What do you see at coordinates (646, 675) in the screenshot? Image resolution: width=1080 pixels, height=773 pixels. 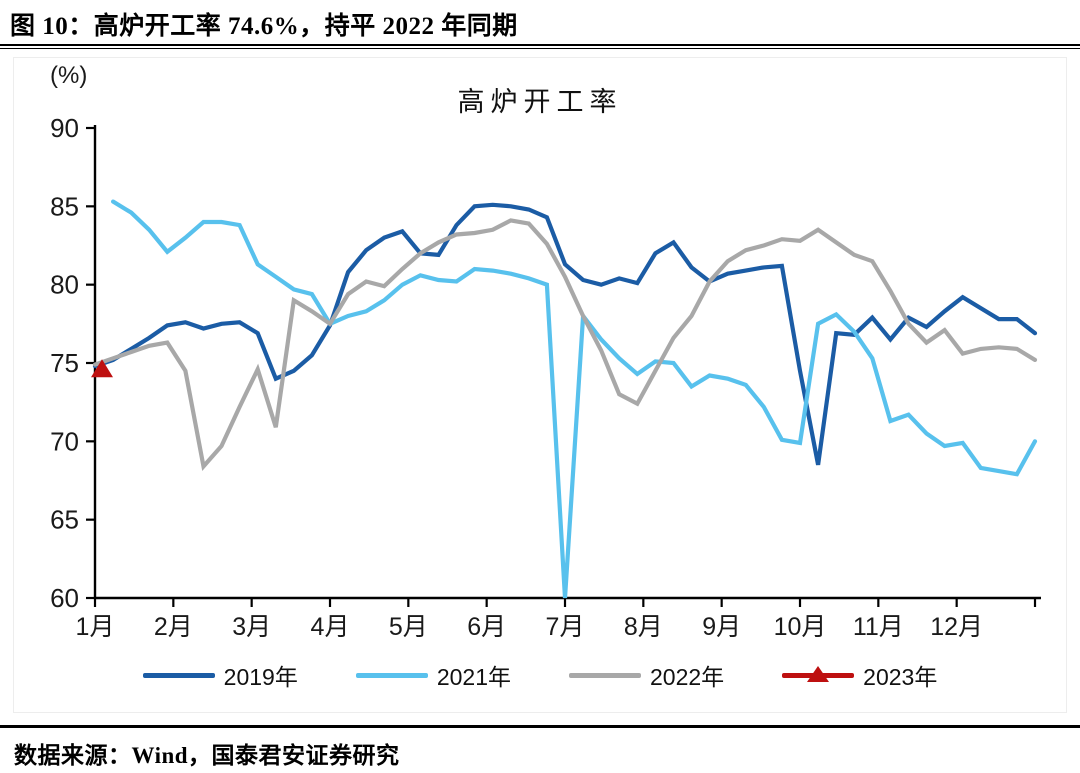 I see `legend-item-2022年: 2022年` at bounding box center [646, 675].